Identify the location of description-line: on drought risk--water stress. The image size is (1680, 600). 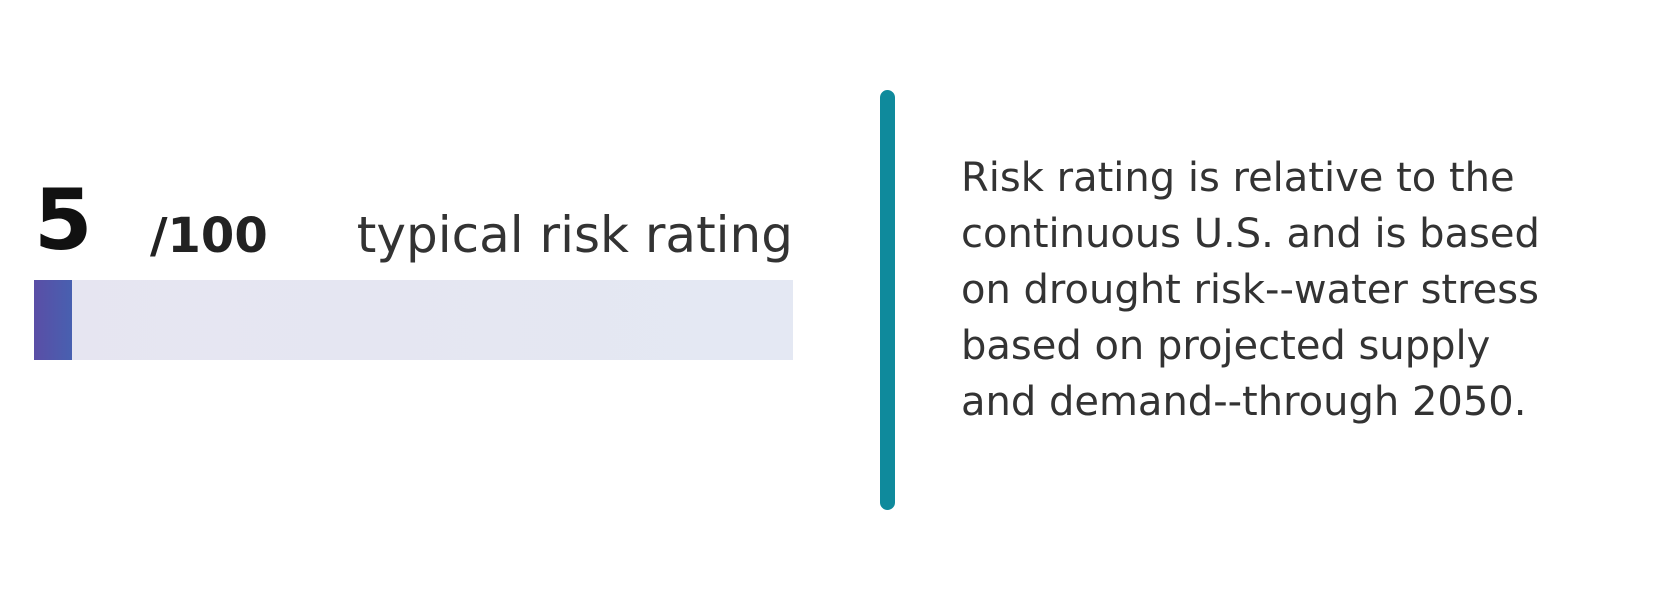
(1250, 290).